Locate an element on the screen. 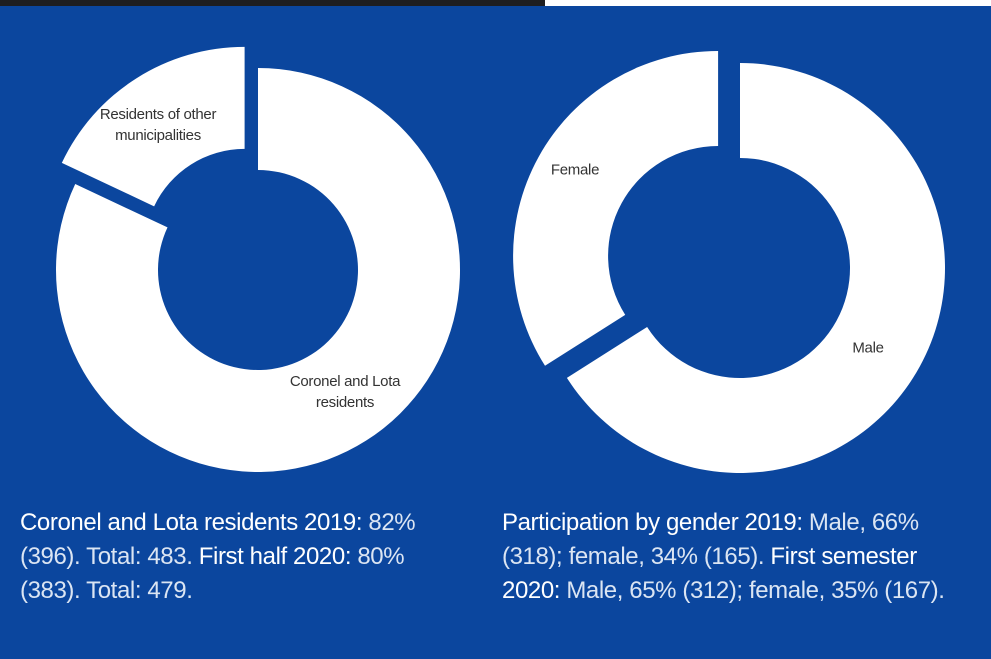  caption-text: Male, 65% (312); female, 35% (167). is located at coordinates (752, 590).